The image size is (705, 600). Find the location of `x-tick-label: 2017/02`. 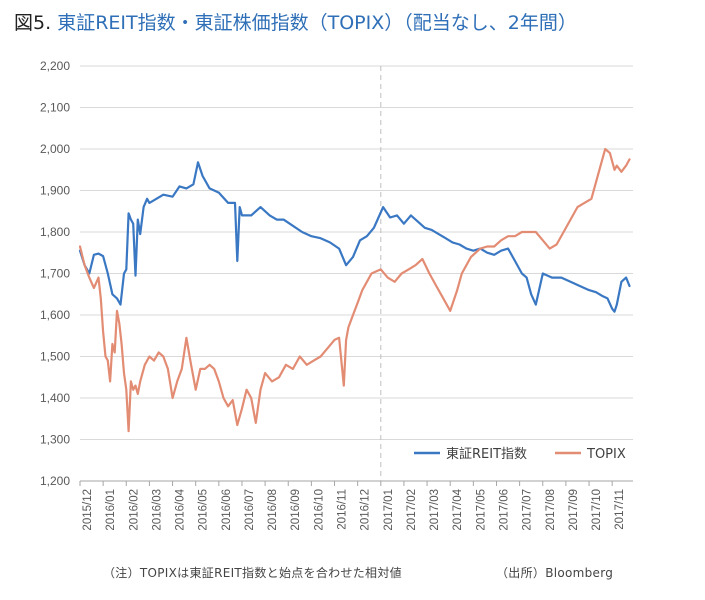

x-tick-label: 2017/02 is located at coordinates (412, 510).